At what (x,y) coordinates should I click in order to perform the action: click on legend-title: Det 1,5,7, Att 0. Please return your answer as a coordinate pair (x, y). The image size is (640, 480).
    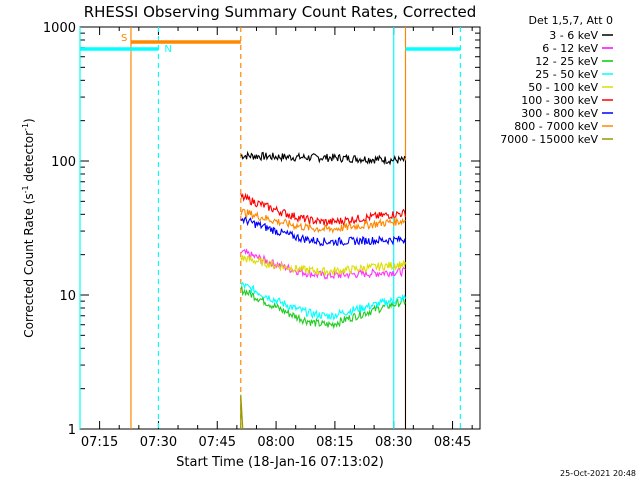
    Looking at the image, I should click on (571, 20).